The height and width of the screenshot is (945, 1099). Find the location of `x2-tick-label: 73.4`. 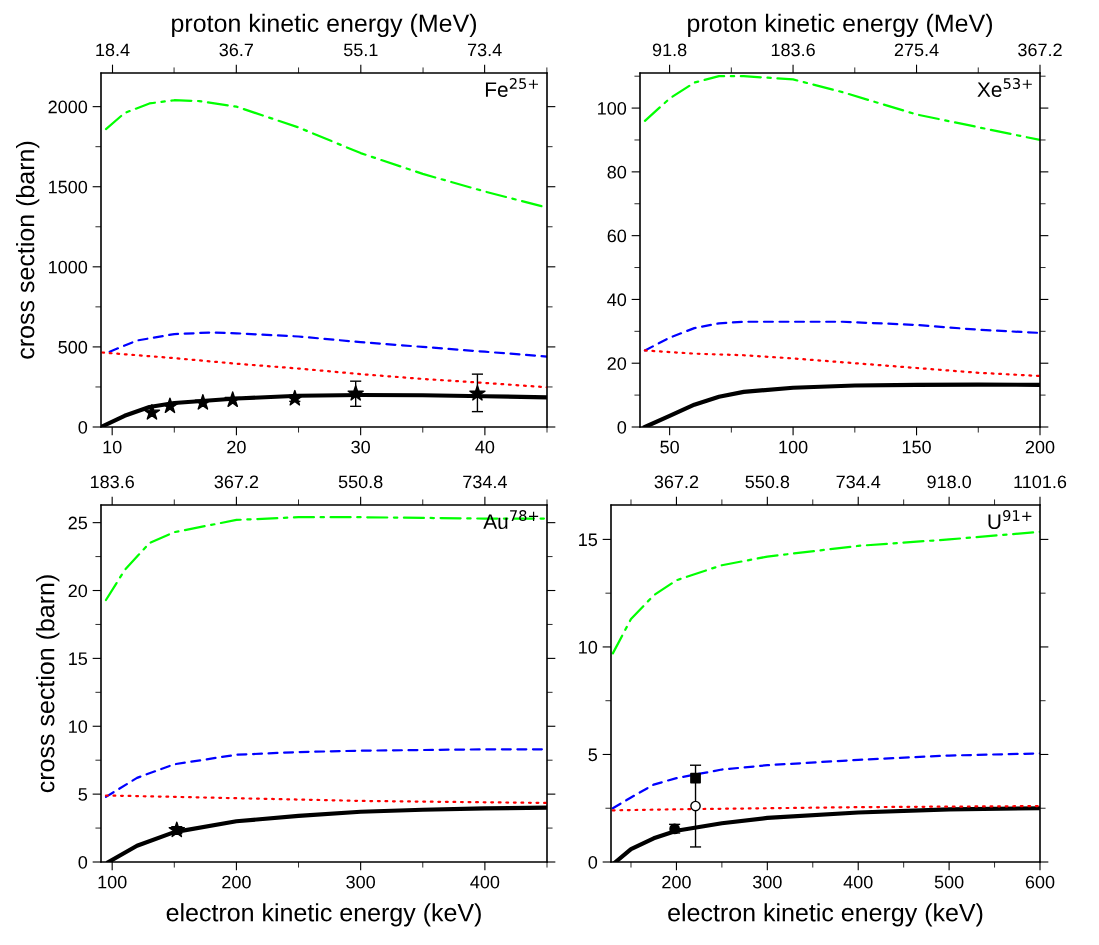

x2-tick-label: 73.4 is located at coordinates (484, 50).